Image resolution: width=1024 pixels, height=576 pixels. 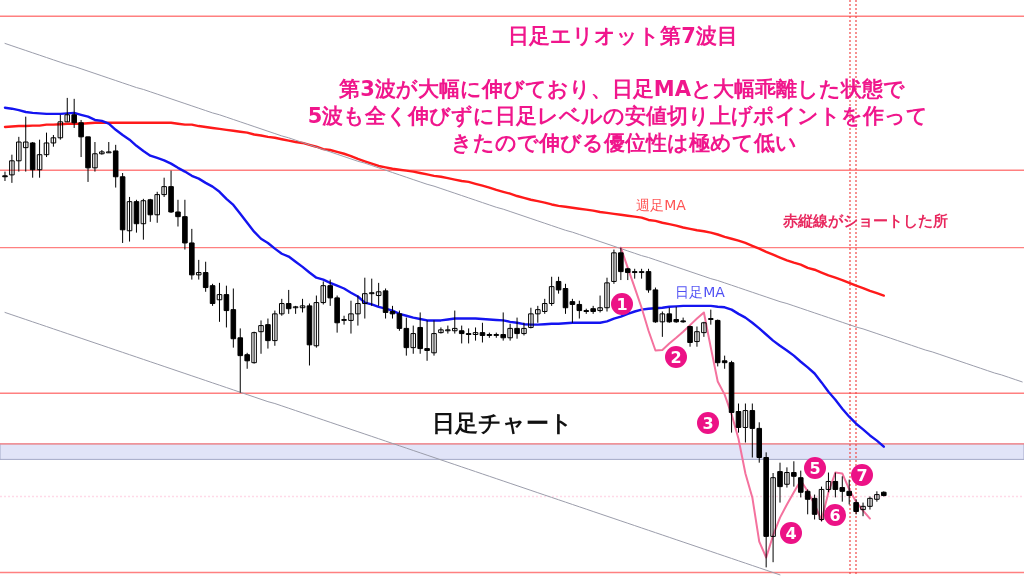 What do you see at coordinates (618, 116) in the screenshot?
I see `annotation: 5波も全く伸びずに日足レベルの安値切り上げポイントを作って` at bounding box center [618, 116].